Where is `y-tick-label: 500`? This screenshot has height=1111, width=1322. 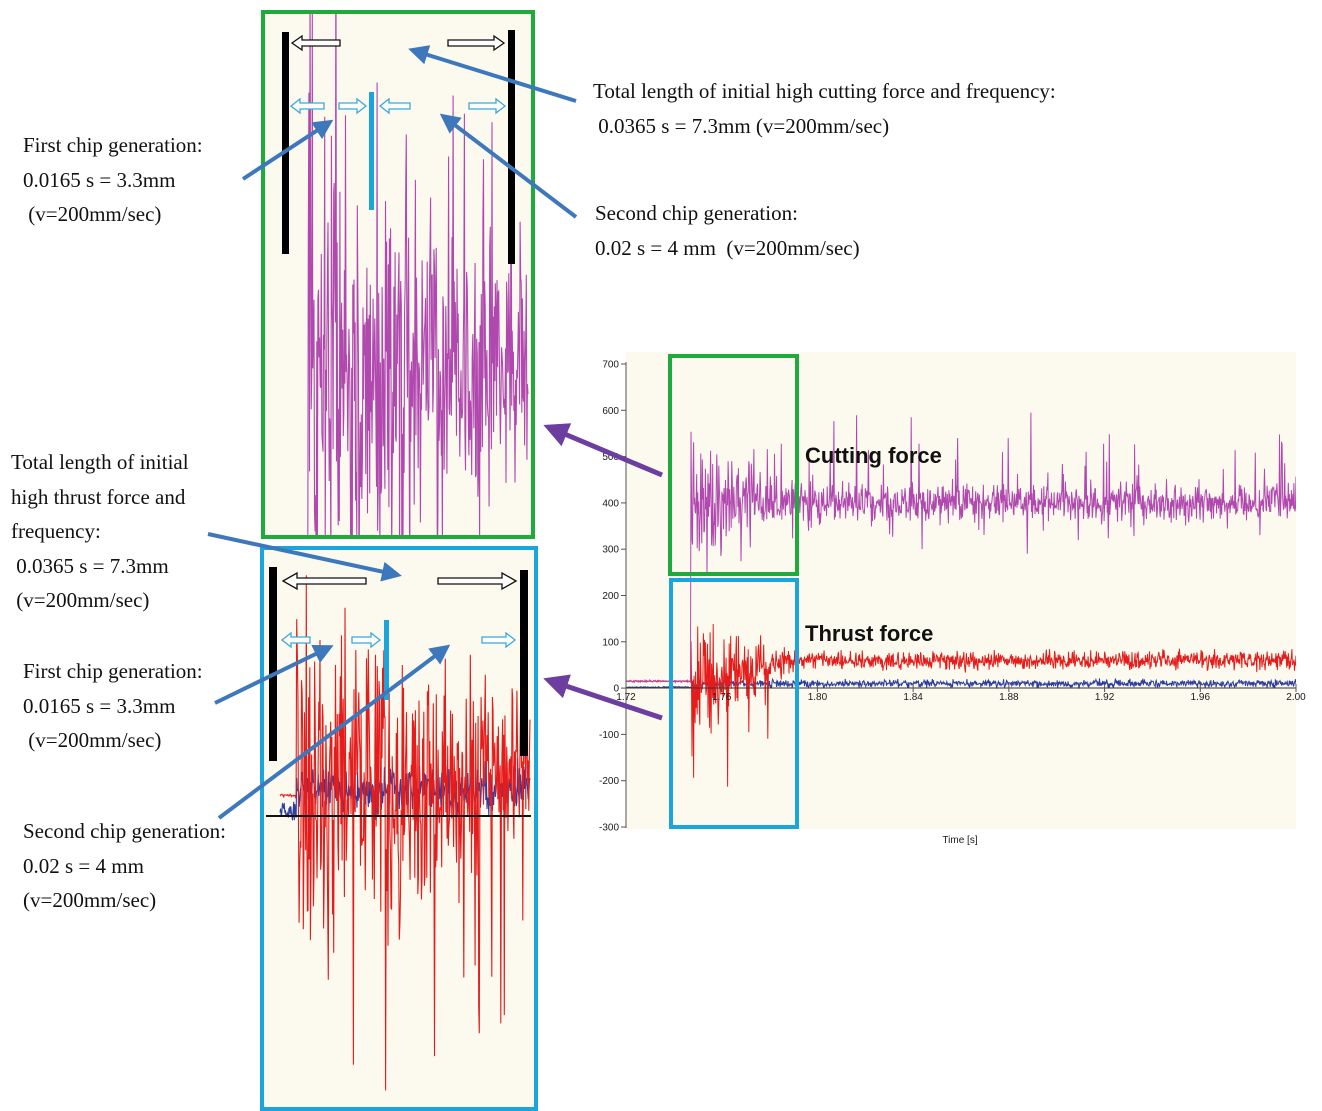
y-tick-label: 500 is located at coordinates (610, 457).